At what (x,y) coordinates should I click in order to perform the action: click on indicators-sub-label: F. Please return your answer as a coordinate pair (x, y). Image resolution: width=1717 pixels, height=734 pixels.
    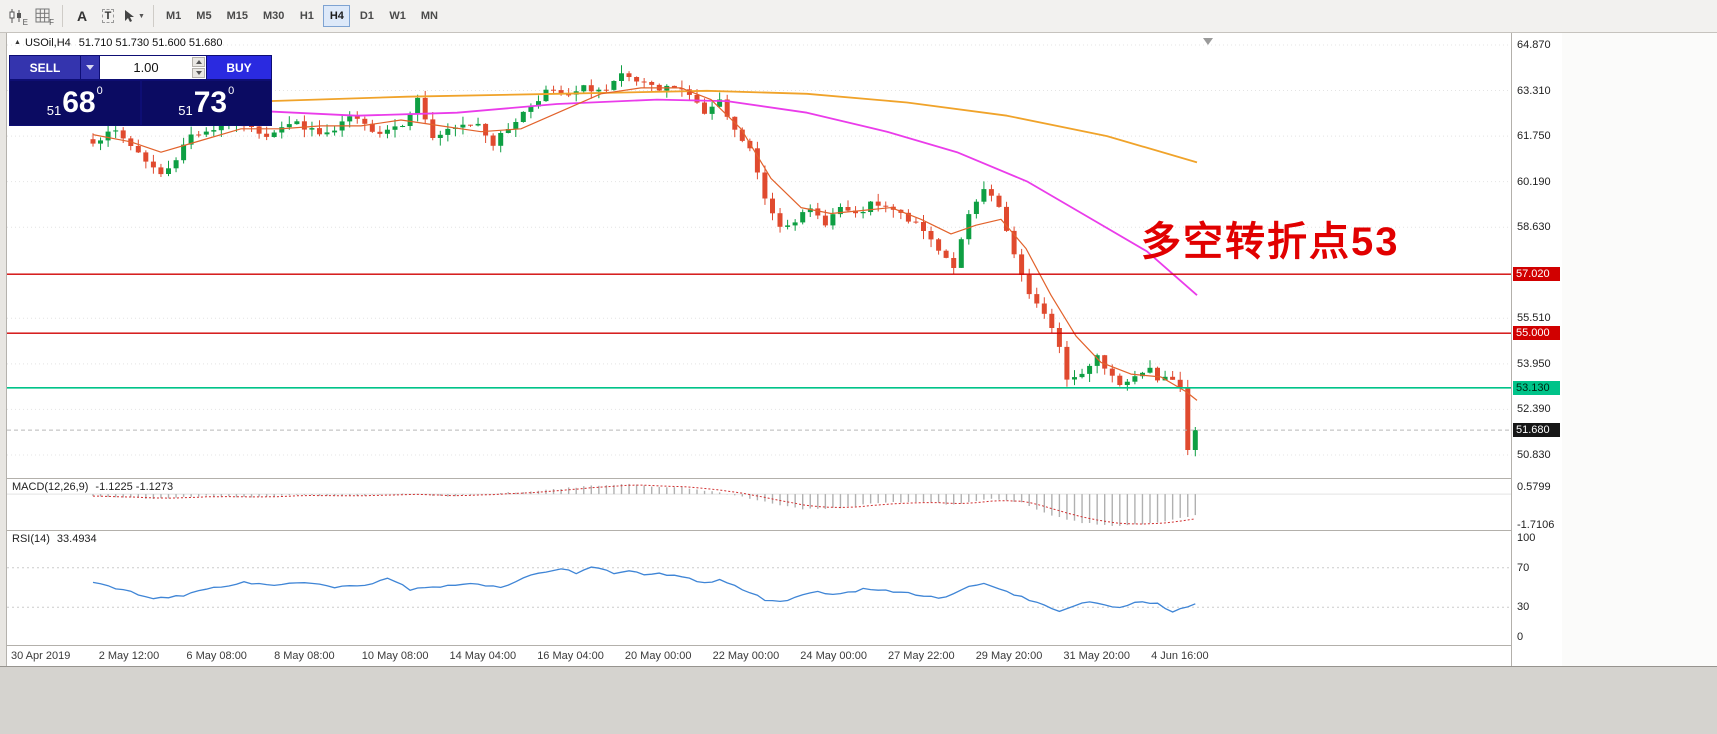
    Looking at the image, I should click on (51, 22).